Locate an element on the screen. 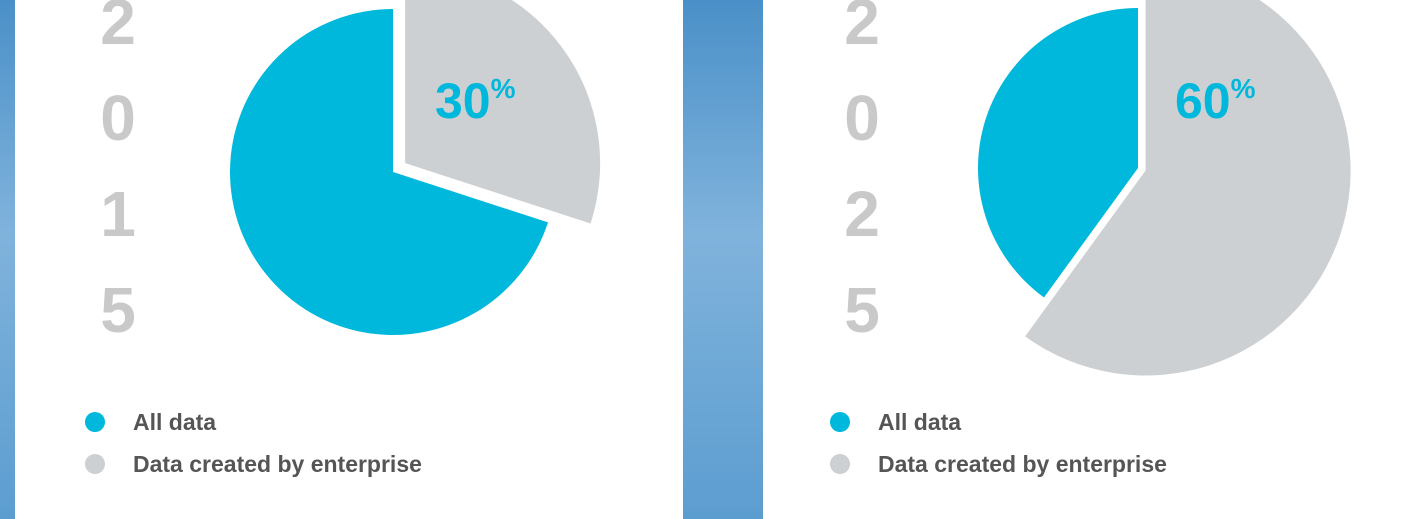 The width and height of the screenshot is (1410, 519). value-label: 30% is located at coordinates (475, 101).